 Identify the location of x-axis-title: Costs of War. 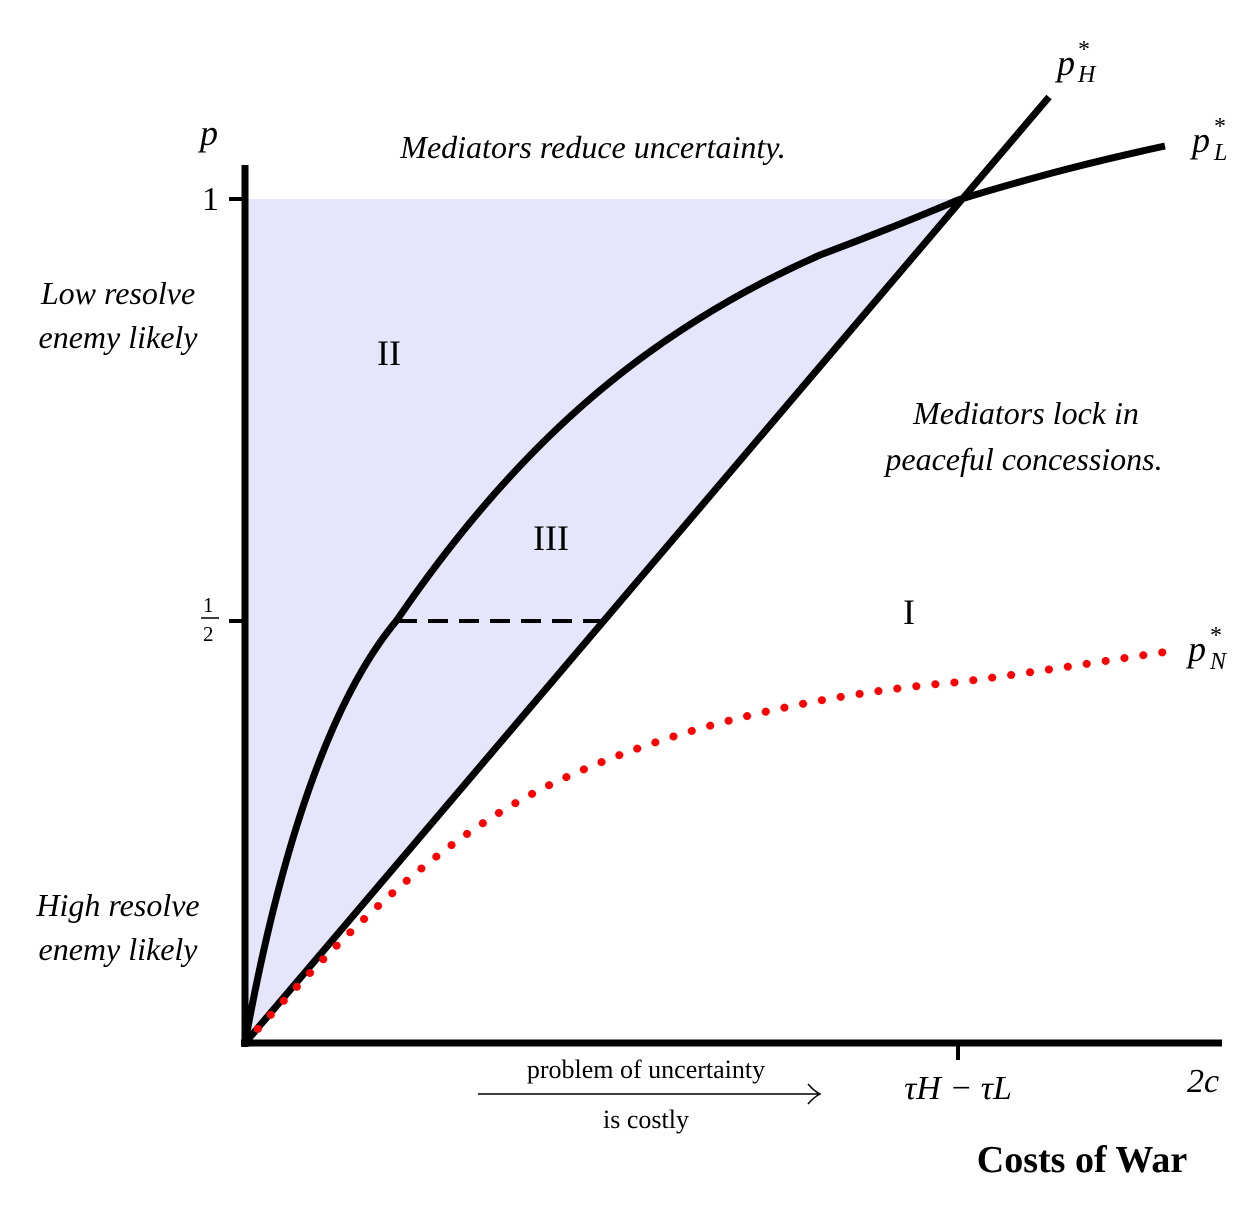
(1082, 1160).